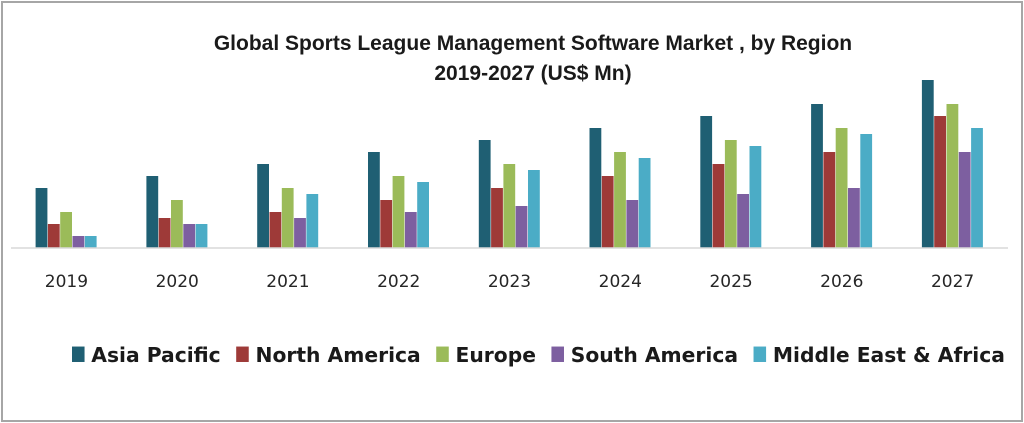 The height and width of the screenshot is (423, 1024). What do you see at coordinates (201, 236) in the screenshot?
I see `bar-2020-middle-east-africa` at bounding box center [201, 236].